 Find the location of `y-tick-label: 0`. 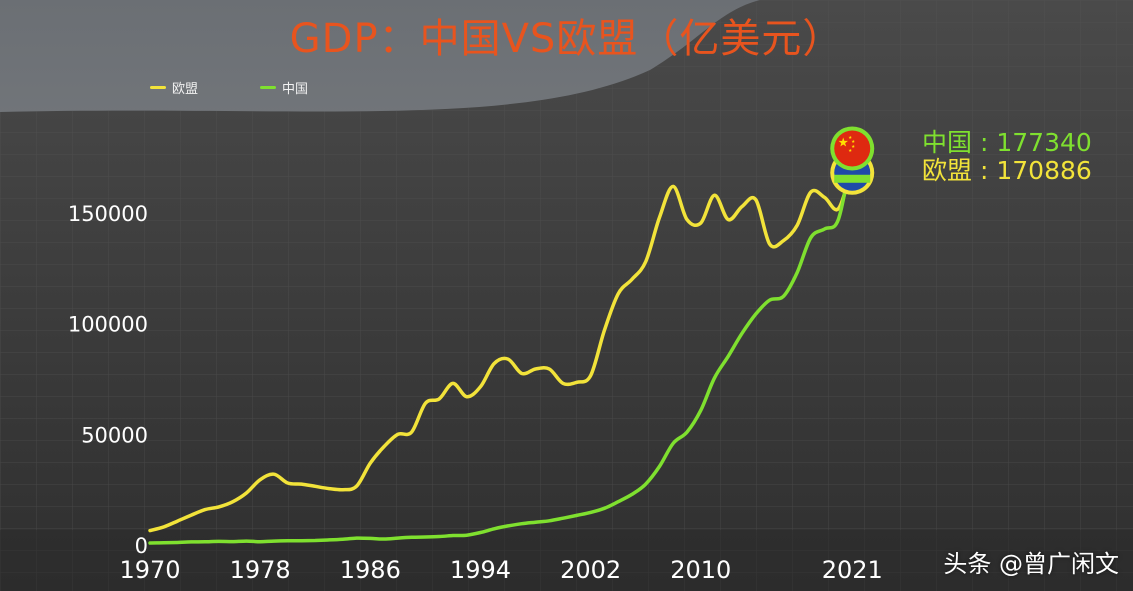

y-tick-label: 0 is located at coordinates (141, 546).